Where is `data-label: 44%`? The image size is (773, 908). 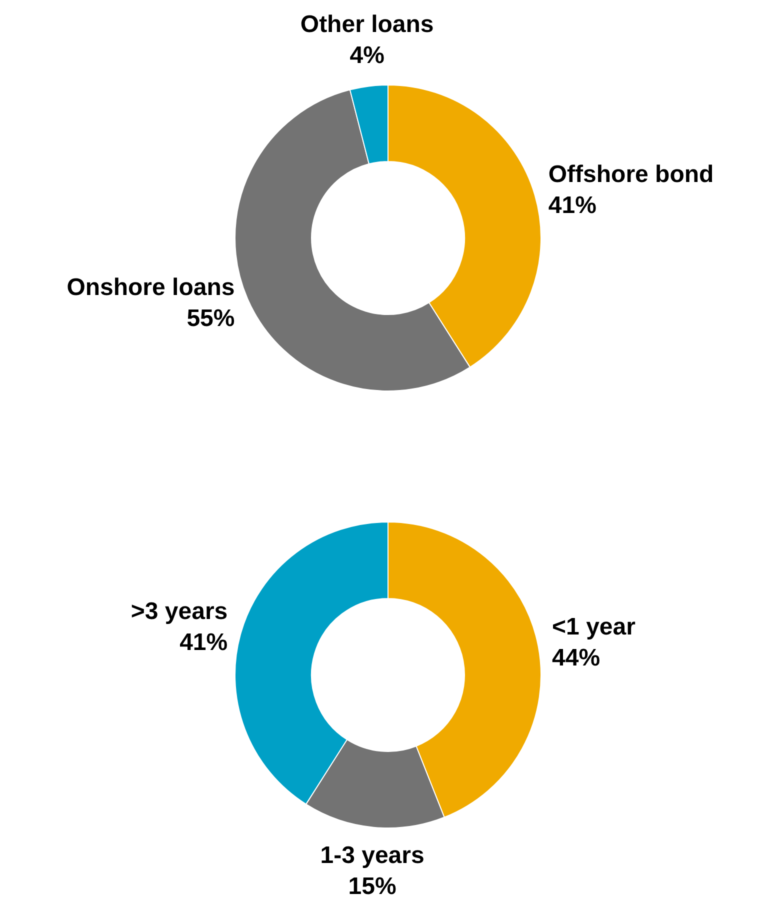 data-label: 44% is located at coordinates (576, 658).